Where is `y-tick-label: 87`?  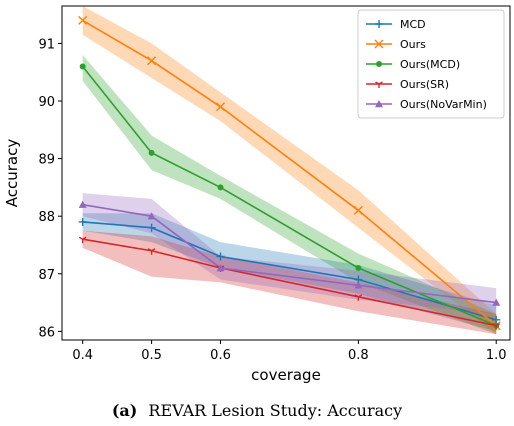
y-tick-label: 87 is located at coordinates (46, 275).